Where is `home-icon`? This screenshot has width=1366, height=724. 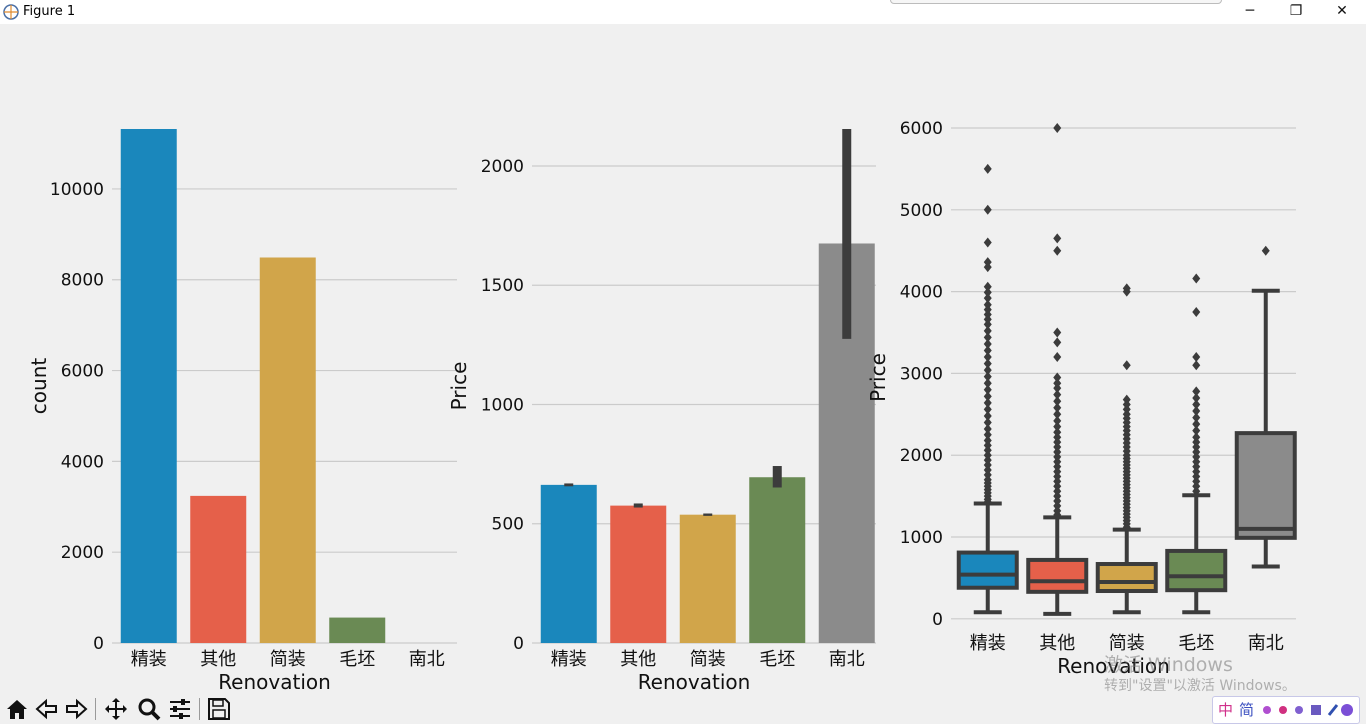
home-icon is located at coordinates (17, 709).